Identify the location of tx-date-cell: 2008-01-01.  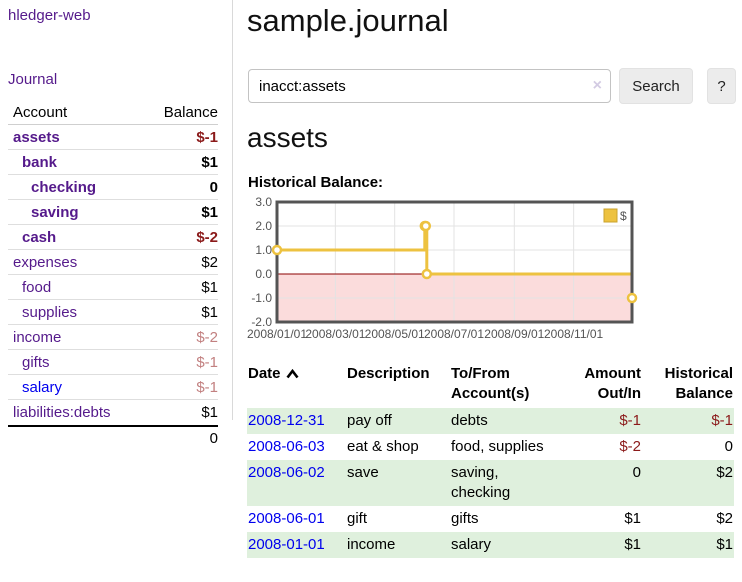
(296, 545).